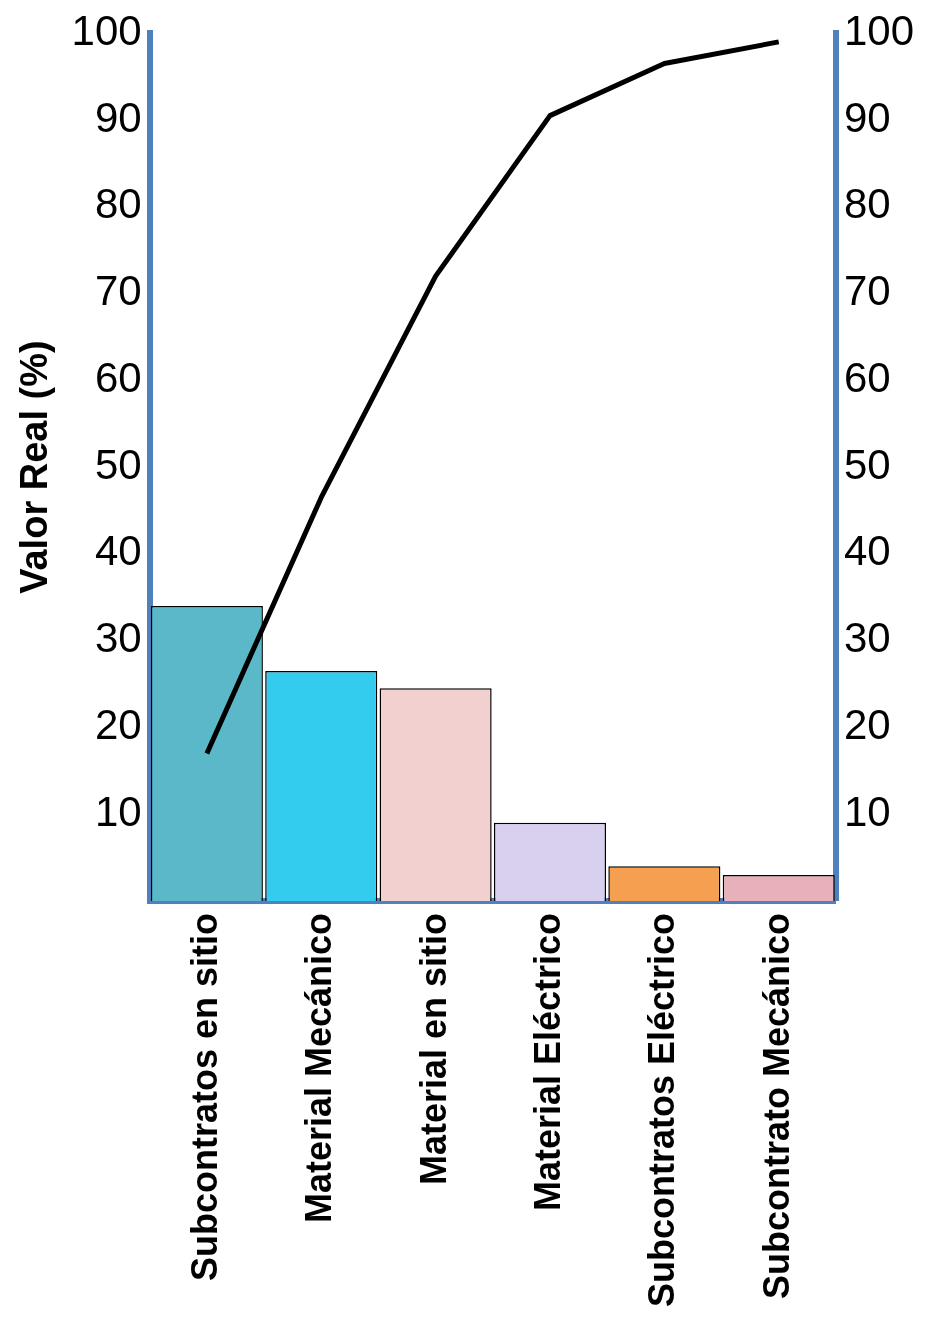 Image resolution: width=932 pixels, height=1329 pixels. I want to click on y2-tick-label: 10, so click(867, 811).